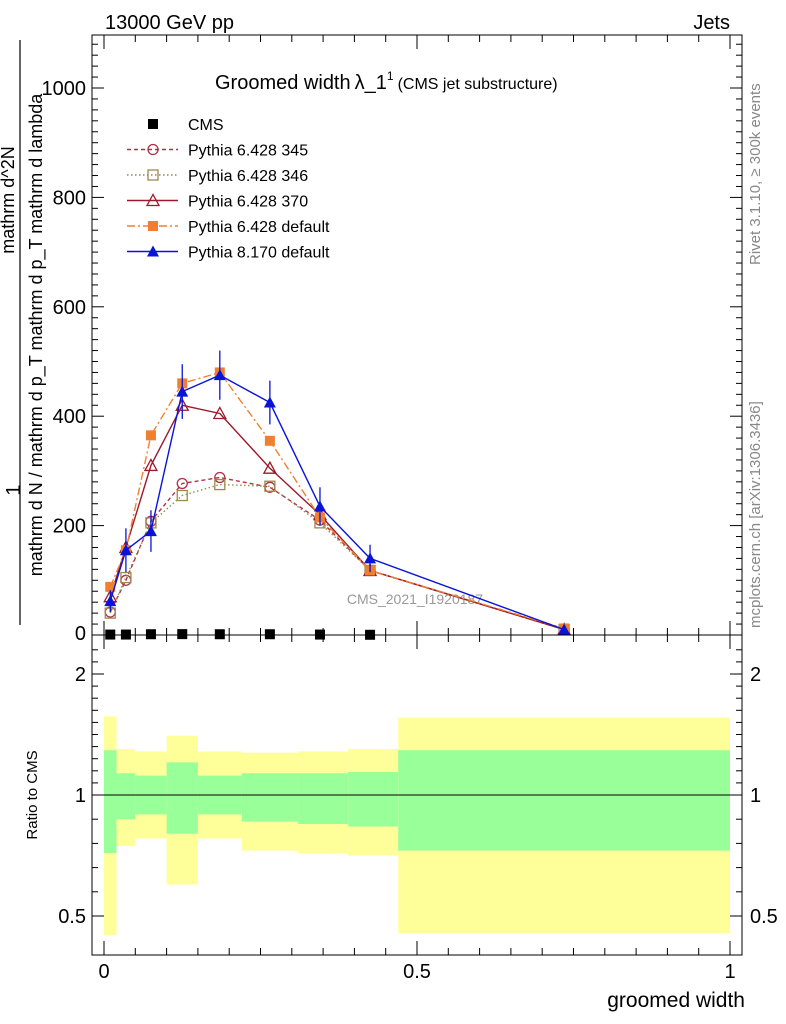 The height and width of the screenshot is (1024, 786). What do you see at coordinates (103, 972) in the screenshot?
I see `x-tick-label: 0` at bounding box center [103, 972].